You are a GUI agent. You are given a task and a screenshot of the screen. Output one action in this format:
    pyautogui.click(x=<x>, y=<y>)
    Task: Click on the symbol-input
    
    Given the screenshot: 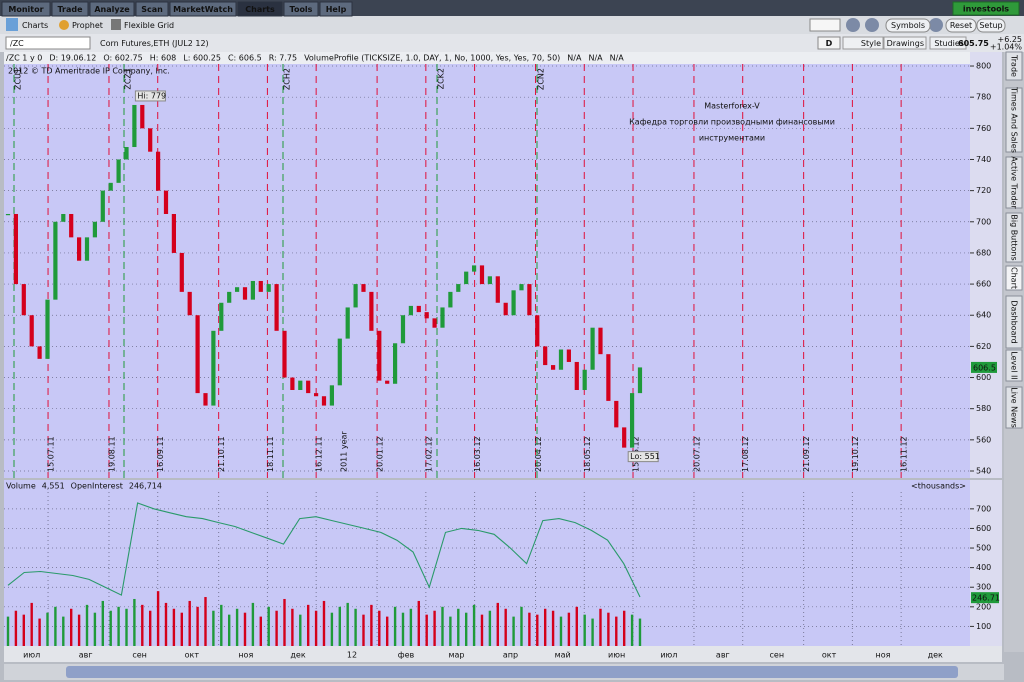 What is the action you would take?
    pyautogui.click(x=48, y=43)
    